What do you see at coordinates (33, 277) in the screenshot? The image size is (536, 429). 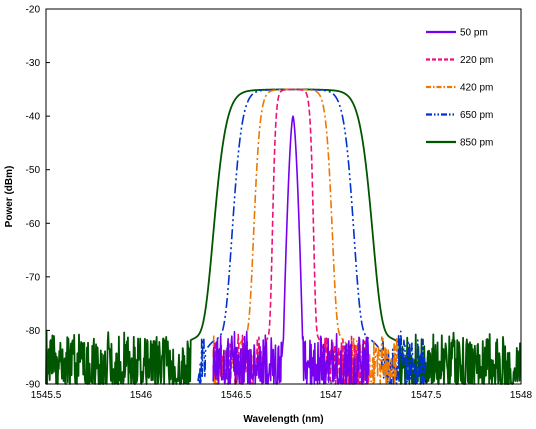 I see `y-tick-label: -70` at bounding box center [33, 277].